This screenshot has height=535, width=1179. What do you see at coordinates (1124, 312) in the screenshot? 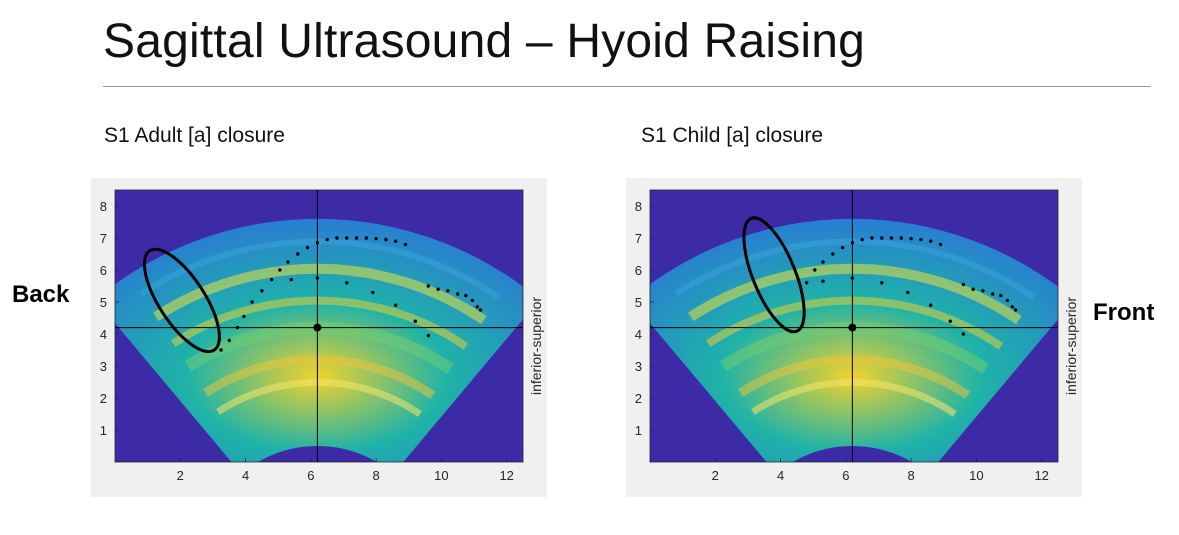
I see `front-label: Front` at bounding box center [1124, 312].